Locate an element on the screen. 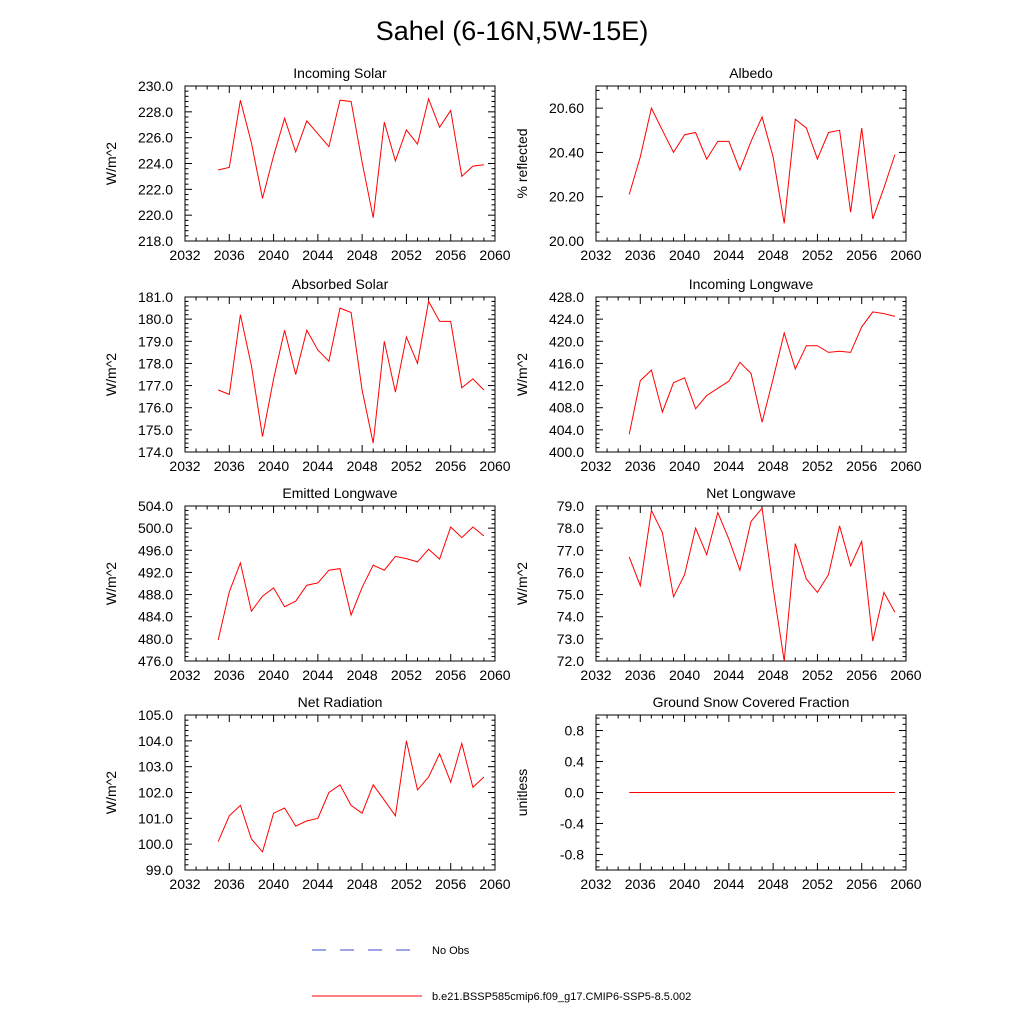  y-tick-label: 105.0 is located at coordinates (155, 715).